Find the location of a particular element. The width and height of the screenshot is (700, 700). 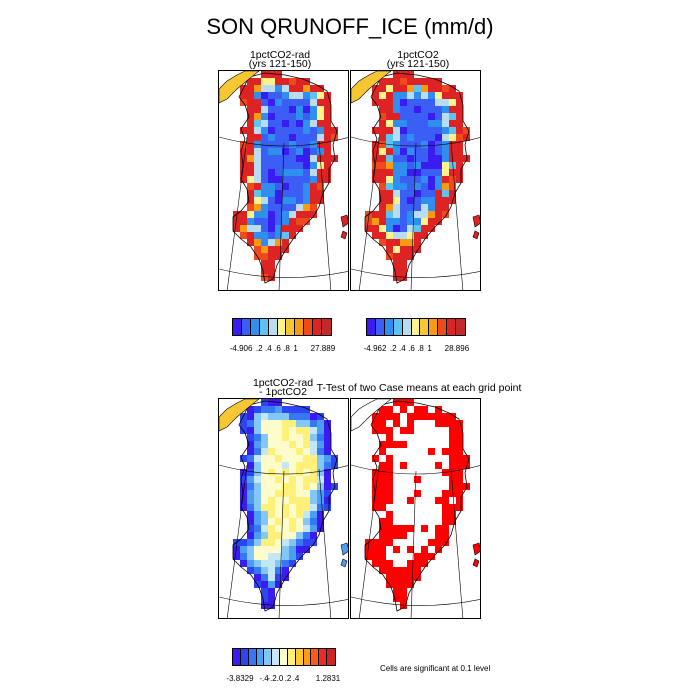

coastline is located at coordinates (285, 506).